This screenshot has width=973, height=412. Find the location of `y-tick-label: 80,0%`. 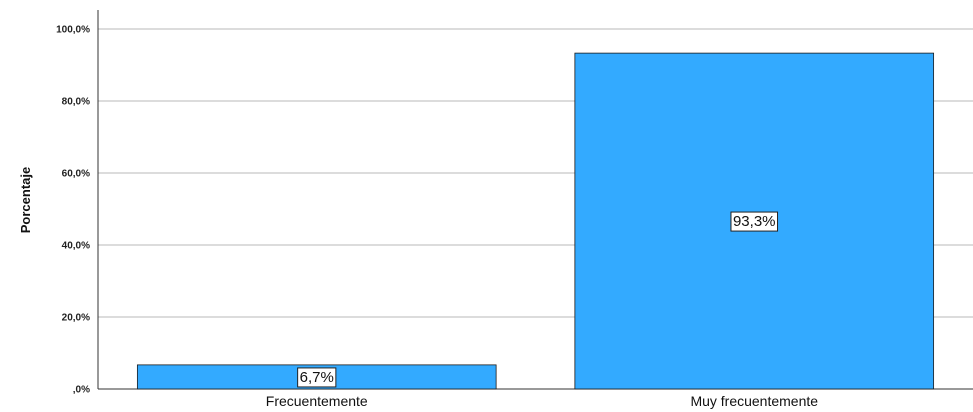

y-tick-label: 80,0% is located at coordinates (76, 102).